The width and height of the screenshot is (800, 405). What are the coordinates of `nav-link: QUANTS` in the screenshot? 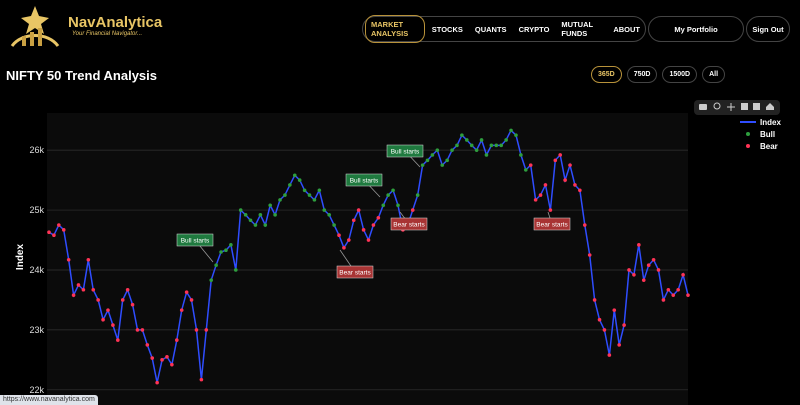 It's located at (490, 29).